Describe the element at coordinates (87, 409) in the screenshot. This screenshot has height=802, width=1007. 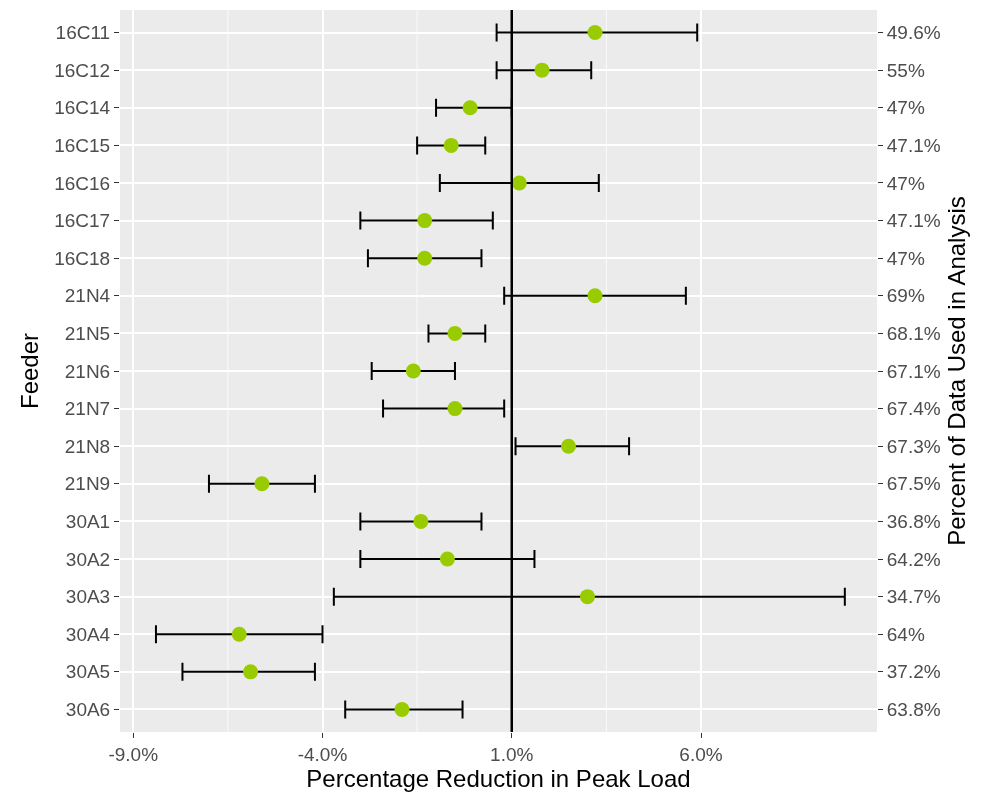
I see `y-tick-label: 21N7` at that location.